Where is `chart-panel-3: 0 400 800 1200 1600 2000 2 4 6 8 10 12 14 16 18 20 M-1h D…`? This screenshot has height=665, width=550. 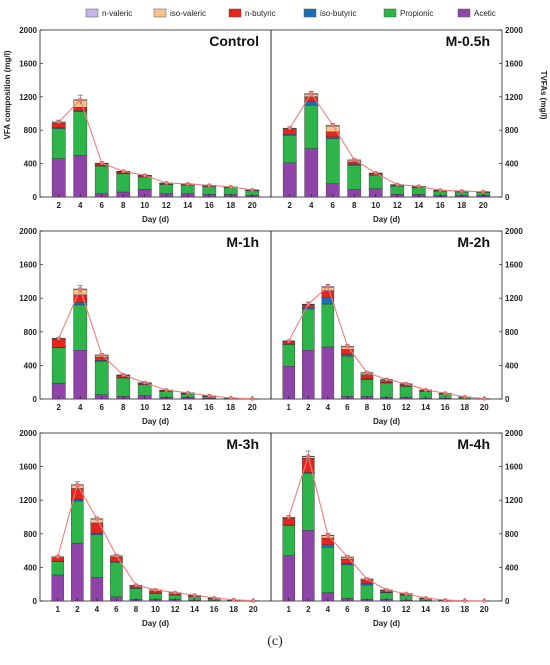
chart-panel-3: 0 400 800 1200 1600 2000 2 4 6 8 10 12 14 16 18 20 M-1h D… is located at coordinates (145, 326).